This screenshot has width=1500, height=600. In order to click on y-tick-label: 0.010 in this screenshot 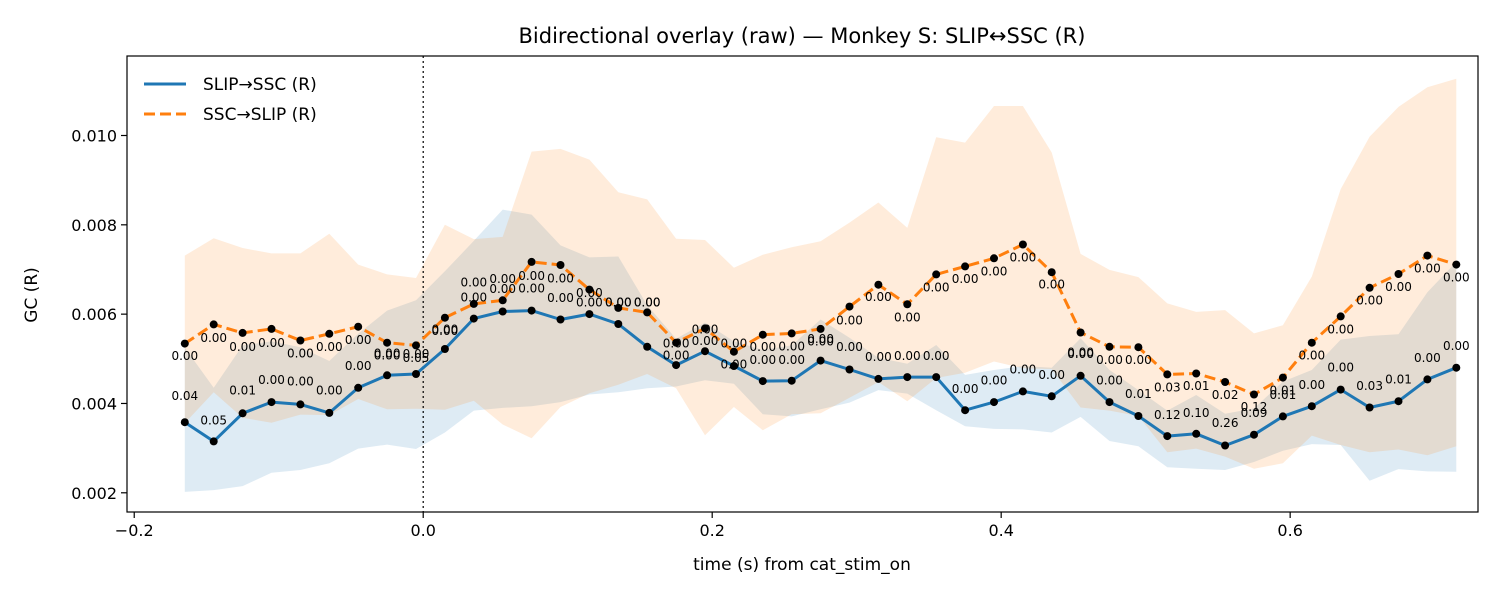, I will do `click(94, 135)`.